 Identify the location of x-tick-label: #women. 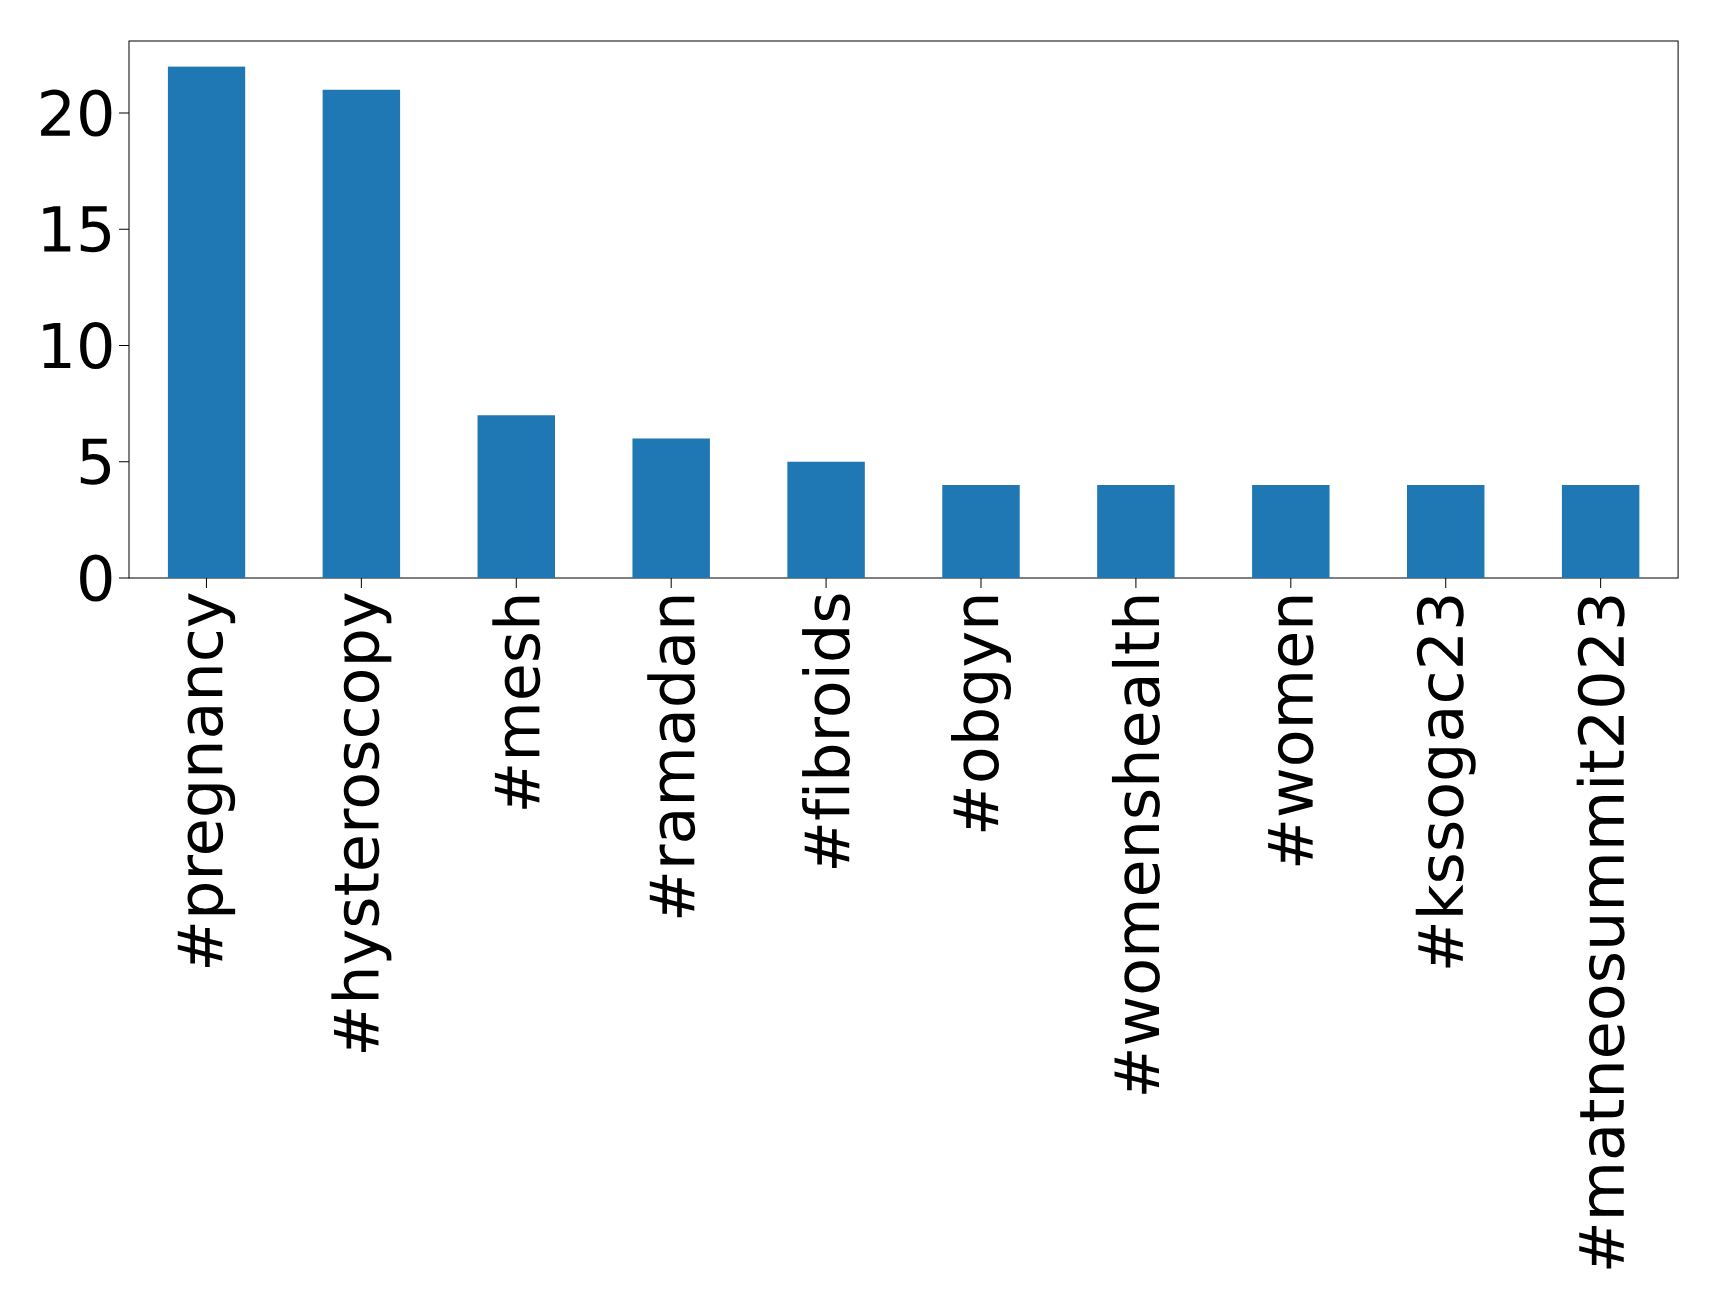
(1291, 731).